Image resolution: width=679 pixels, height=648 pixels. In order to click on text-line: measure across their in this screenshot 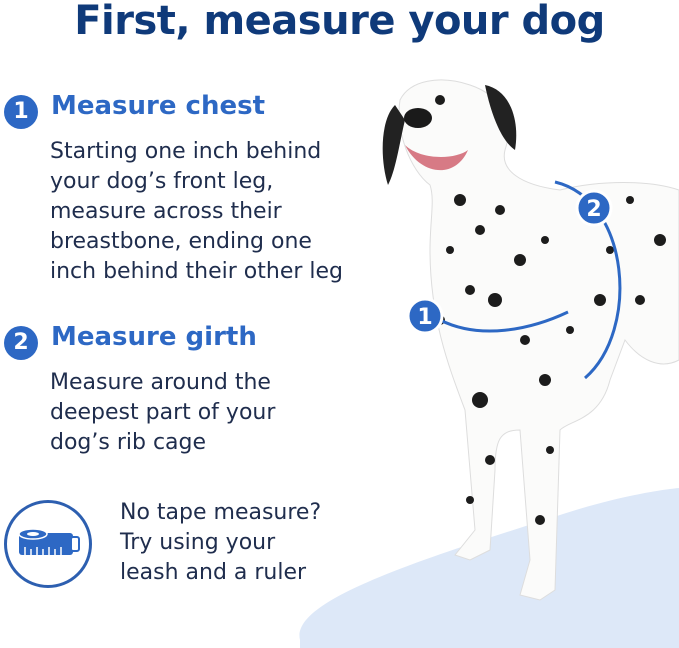, I will do `click(166, 211)`.